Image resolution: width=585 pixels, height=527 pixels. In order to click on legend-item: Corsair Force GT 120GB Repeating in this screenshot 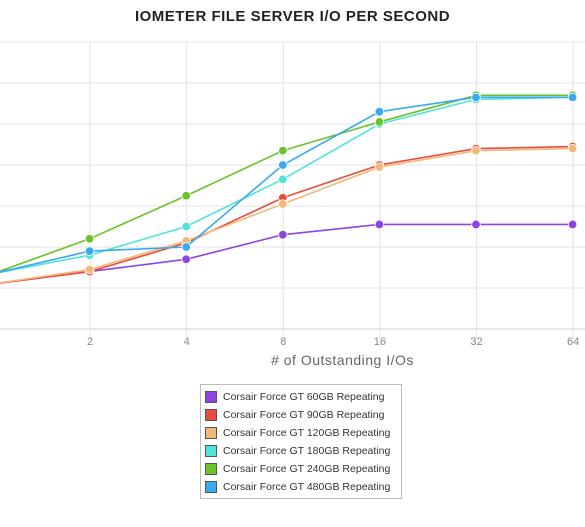, I will do `click(301, 433)`.